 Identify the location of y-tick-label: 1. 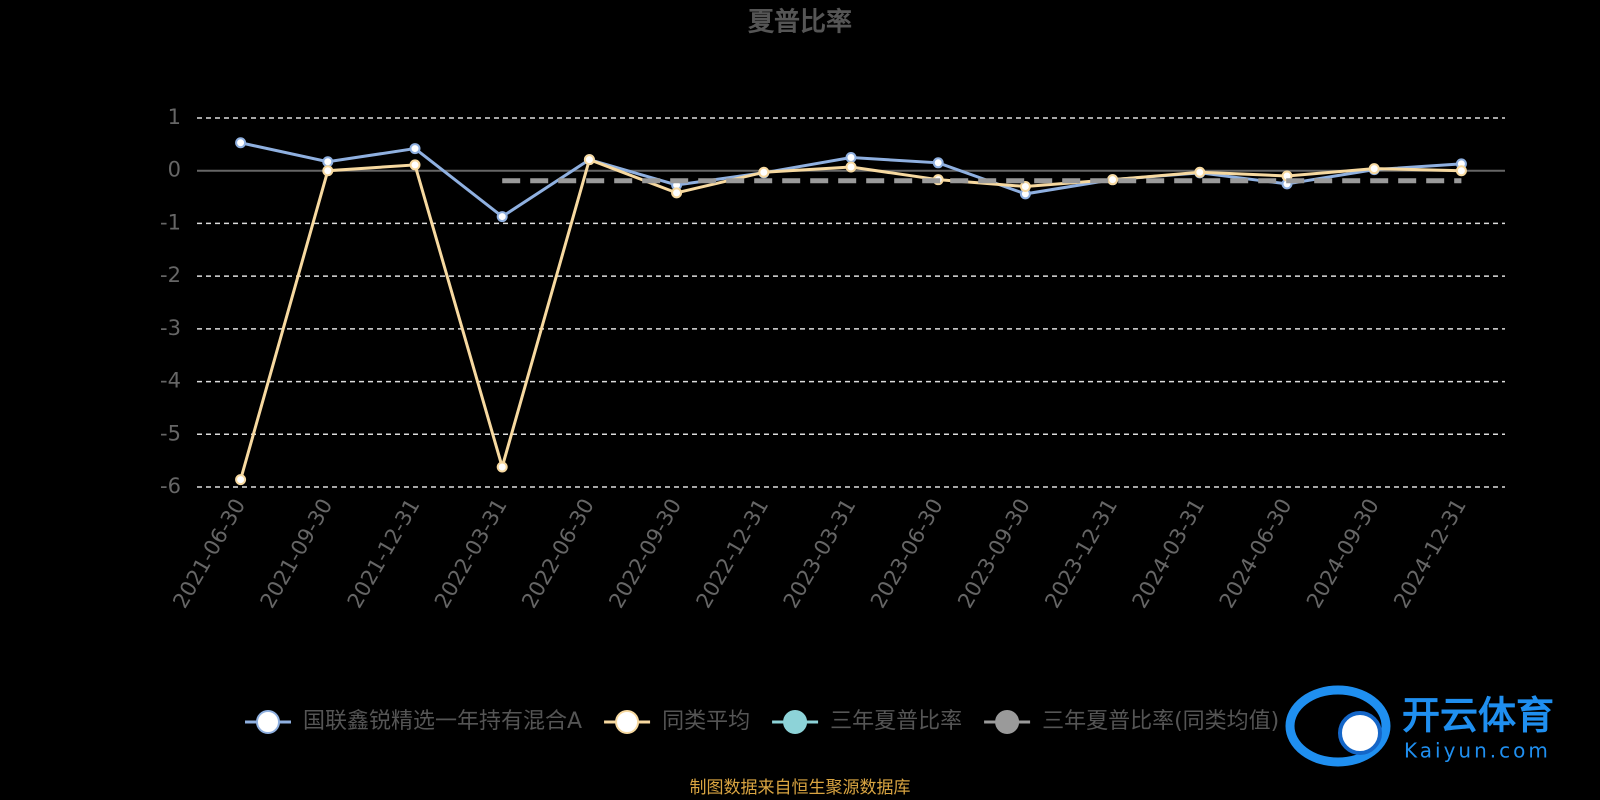
(174, 117).